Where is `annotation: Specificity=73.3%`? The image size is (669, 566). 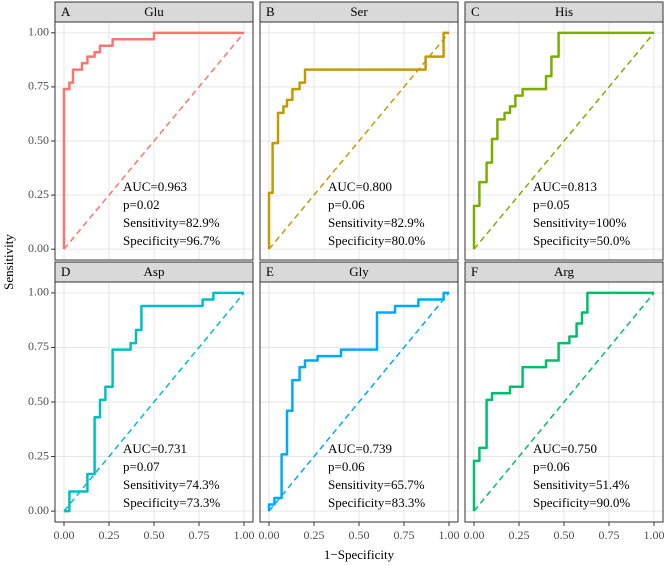
annotation: Specificity=73.3% is located at coordinates (171, 502).